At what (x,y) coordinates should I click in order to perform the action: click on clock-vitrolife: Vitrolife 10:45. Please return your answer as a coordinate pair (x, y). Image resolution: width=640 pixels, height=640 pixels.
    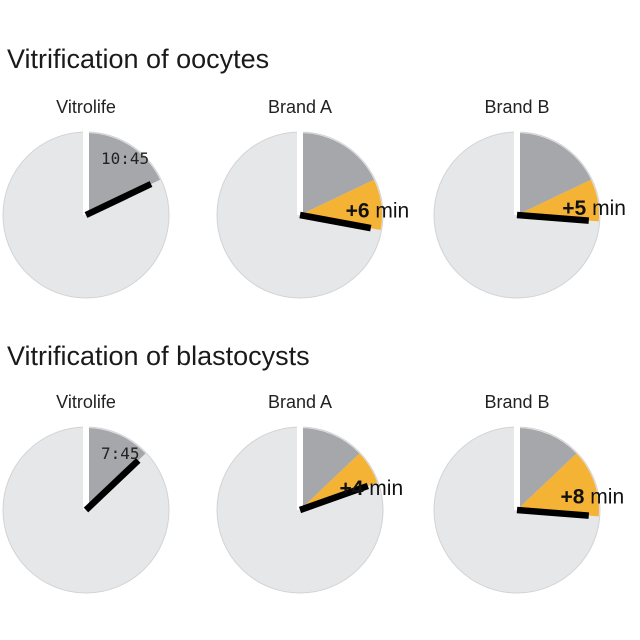
    Looking at the image, I should click on (86, 198).